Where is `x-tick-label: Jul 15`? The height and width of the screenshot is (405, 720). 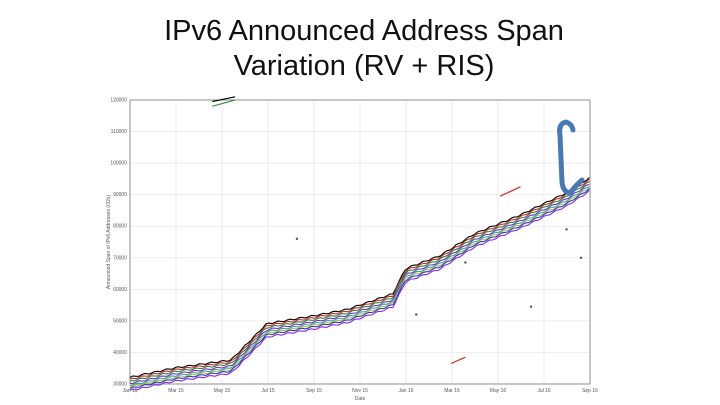
x-tick-label: Jul 15 is located at coordinates (268, 391).